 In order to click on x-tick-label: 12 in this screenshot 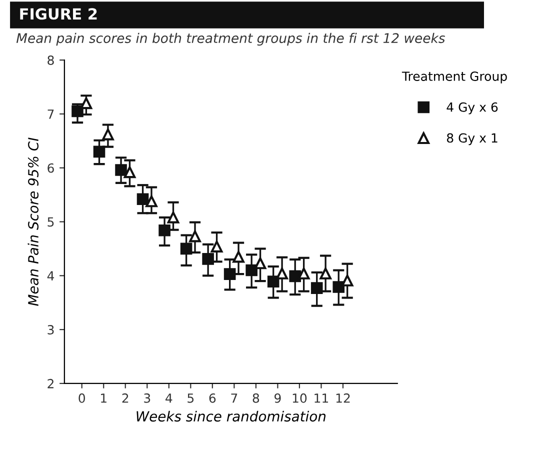, I will do `click(343, 398)`.